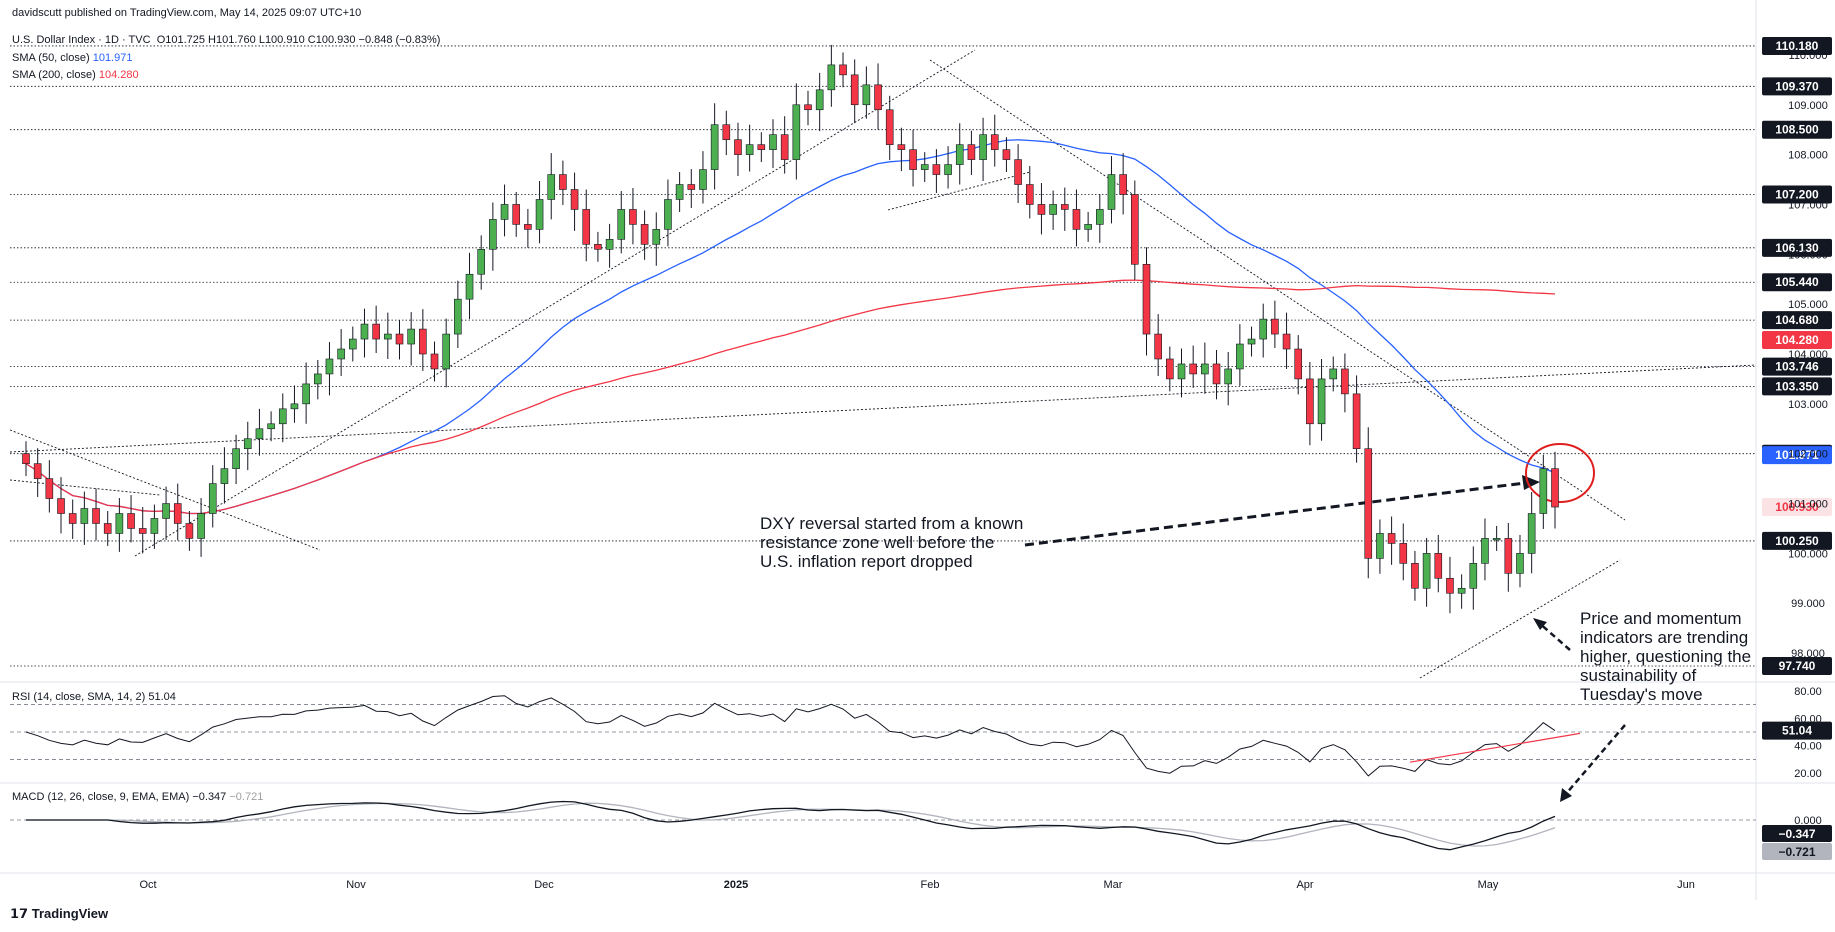 This screenshot has height=932, width=1835. Describe the element at coordinates (1638, 675) in the screenshot. I see `momentum-annotation-line-4: sustainability of` at that location.